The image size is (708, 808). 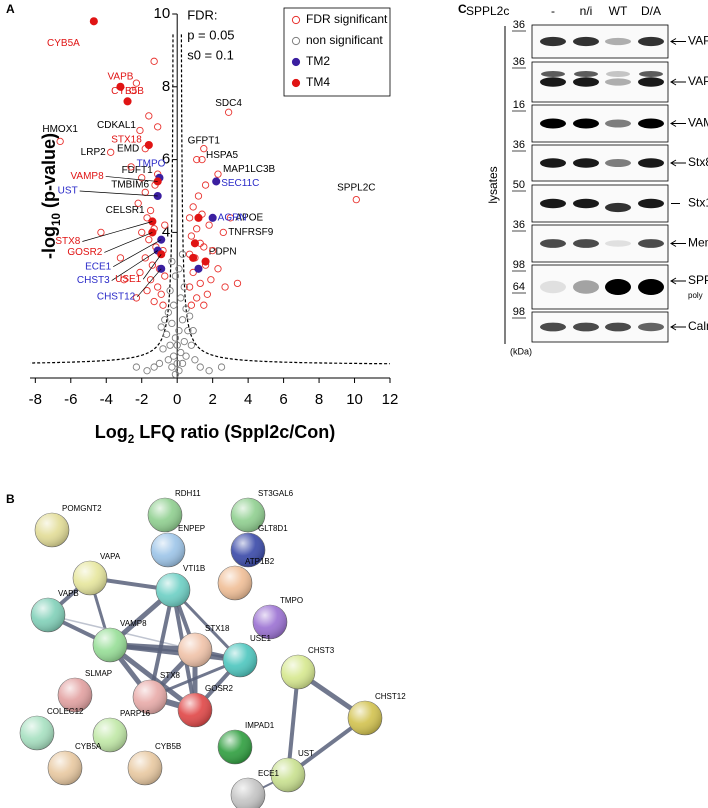 I want to click on legend-label: non significant, so click(x=344, y=40).